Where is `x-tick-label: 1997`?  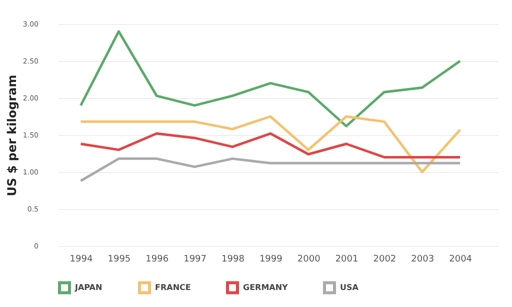
x-tick-label: 1997 is located at coordinates (195, 259).